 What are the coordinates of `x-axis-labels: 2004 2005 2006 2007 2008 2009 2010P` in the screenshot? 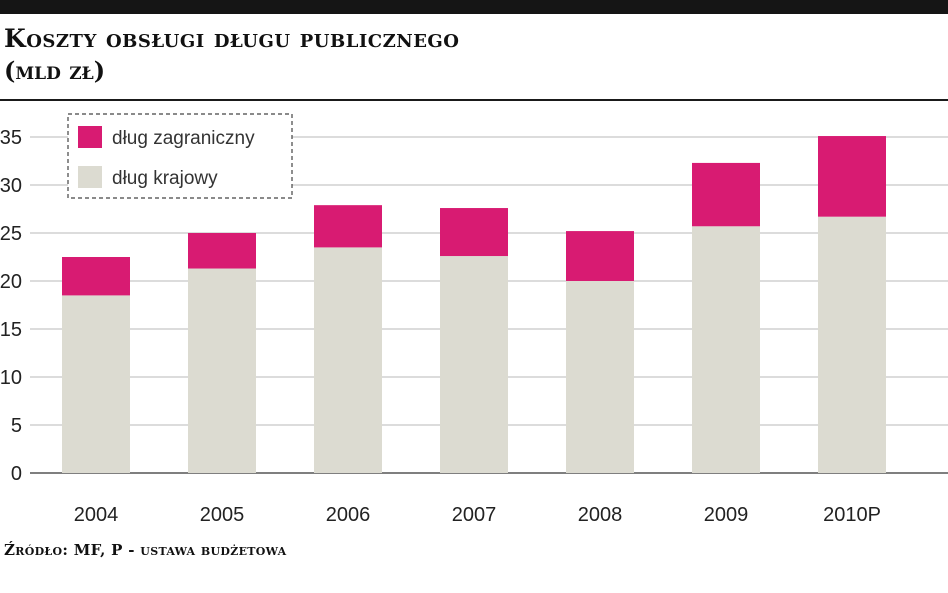 It's located at (477, 515).